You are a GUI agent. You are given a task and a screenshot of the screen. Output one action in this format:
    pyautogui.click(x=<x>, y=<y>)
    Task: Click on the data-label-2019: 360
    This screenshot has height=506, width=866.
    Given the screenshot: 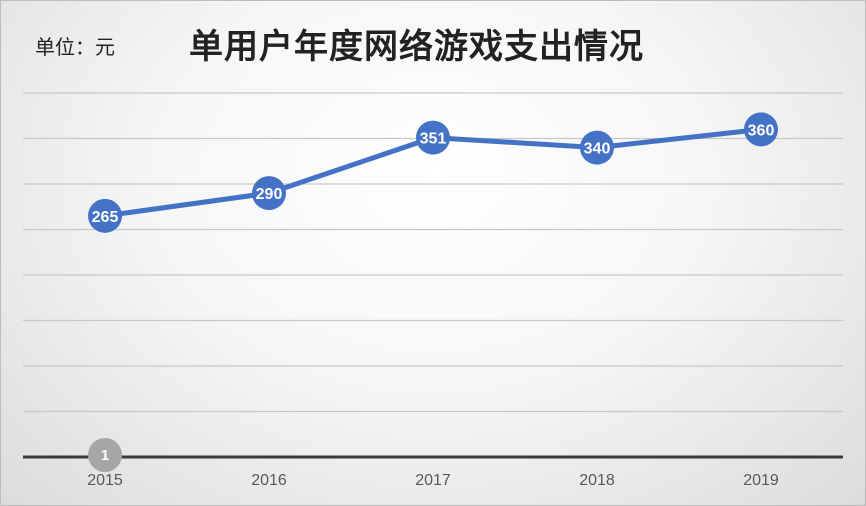 What is the action you would take?
    pyautogui.click(x=761, y=130)
    